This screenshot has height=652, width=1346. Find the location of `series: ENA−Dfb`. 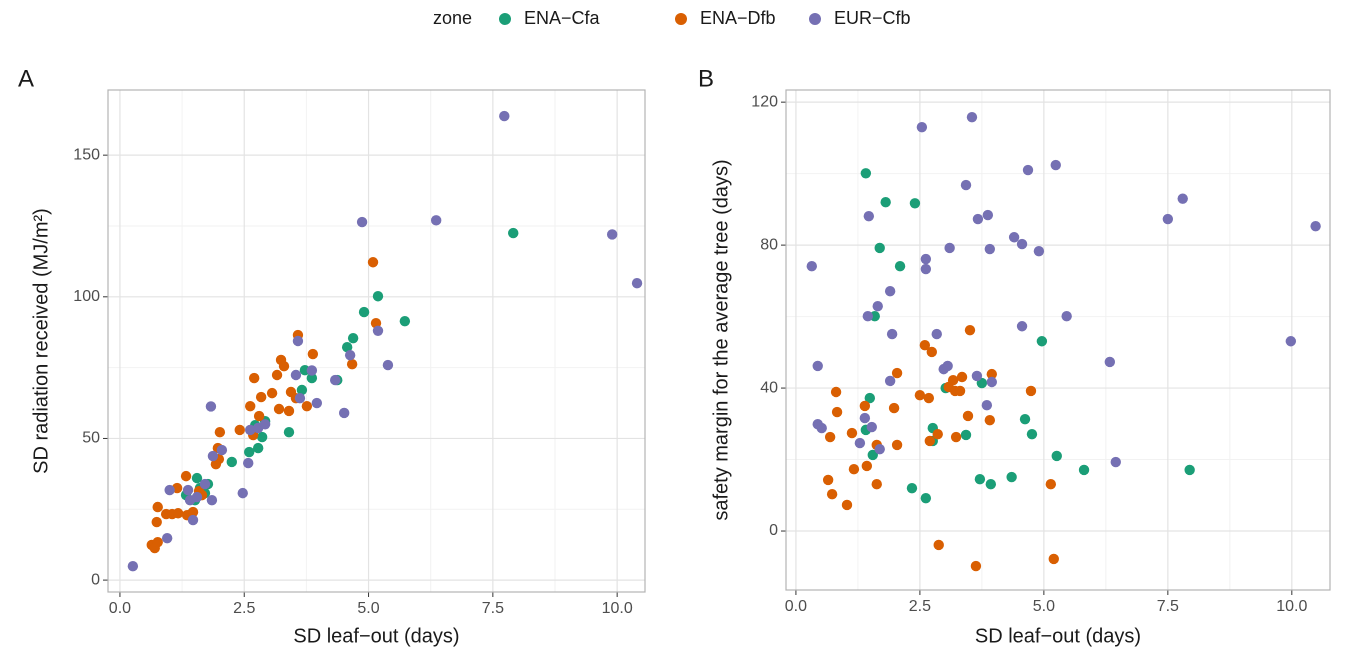

series: ENA−Dfb is located at coordinates (940, 448).